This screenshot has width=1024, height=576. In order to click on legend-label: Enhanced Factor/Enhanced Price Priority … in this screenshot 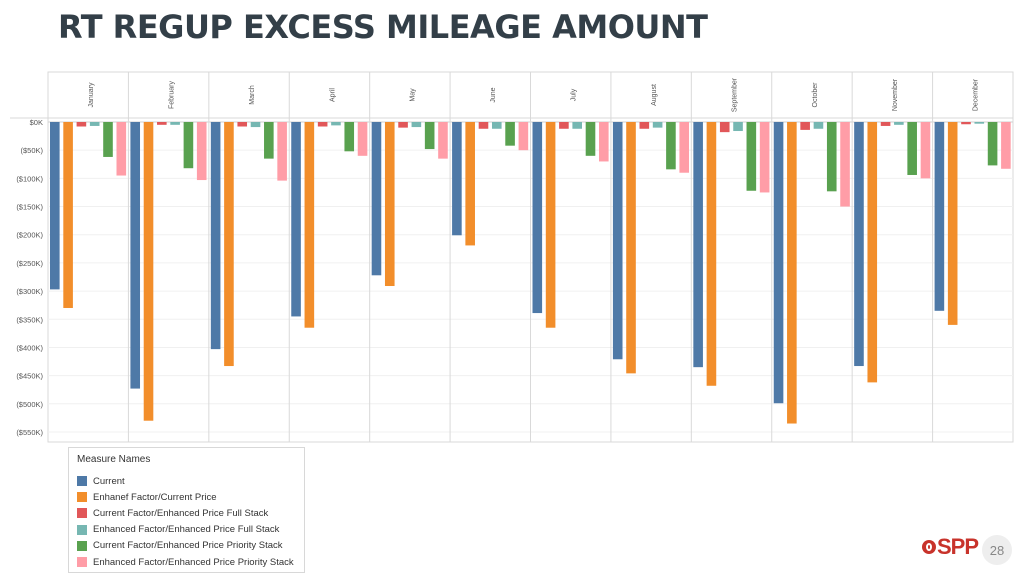, I will do `click(193, 562)`.